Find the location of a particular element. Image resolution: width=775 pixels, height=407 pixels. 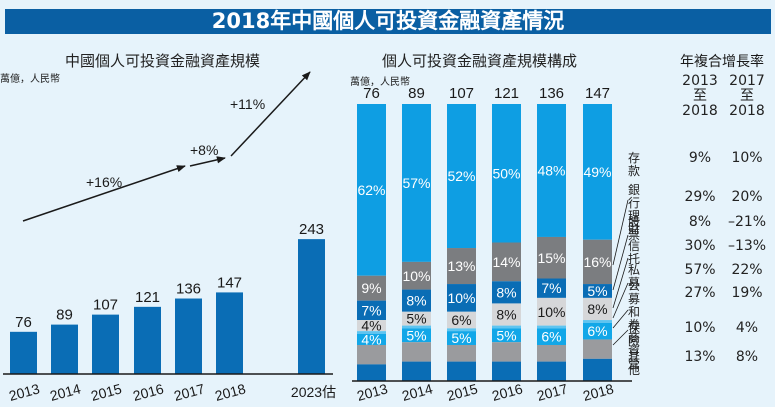

segment-label: 15% is located at coordinates (551, 258).